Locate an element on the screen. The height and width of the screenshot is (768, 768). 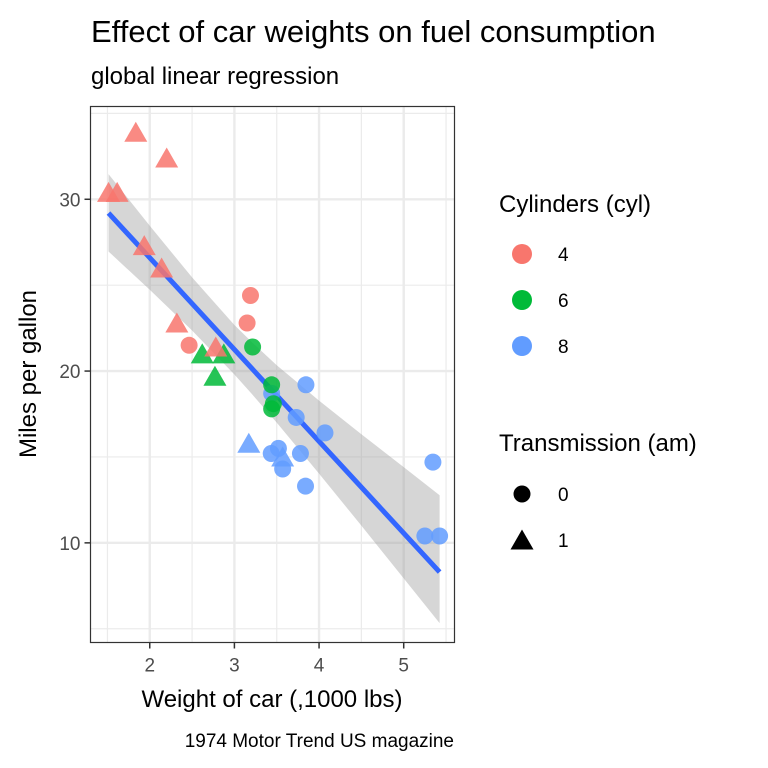
x-tick-label: 3 is located at coordinates (234, 666).